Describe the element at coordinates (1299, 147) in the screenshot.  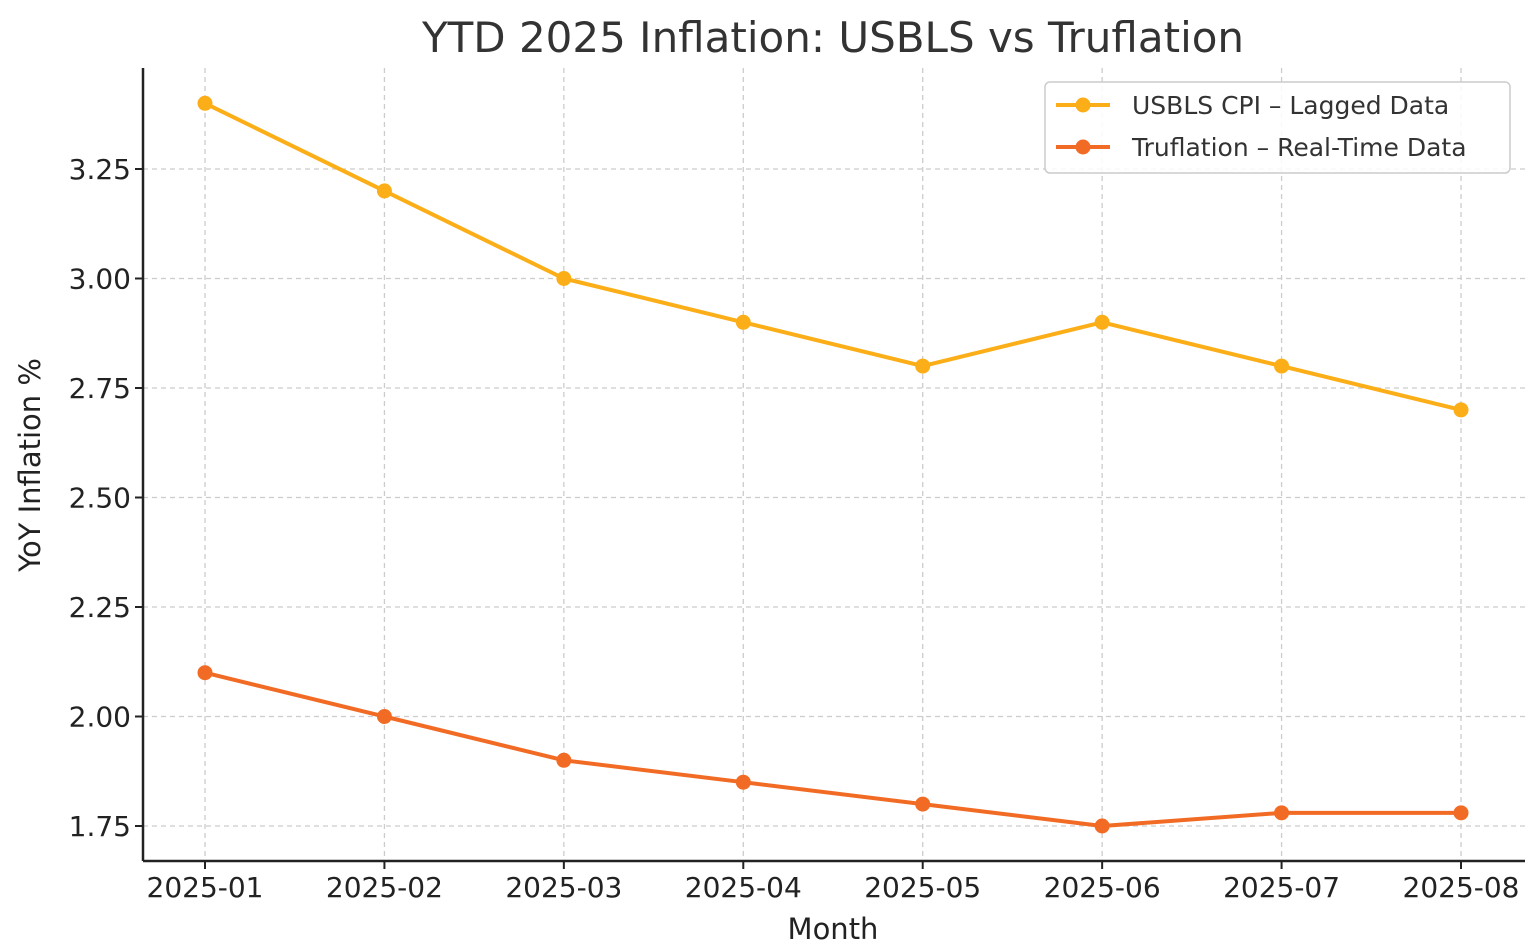
I see `legend-label-truflation: Truflation – Real-Time Data` at that location.